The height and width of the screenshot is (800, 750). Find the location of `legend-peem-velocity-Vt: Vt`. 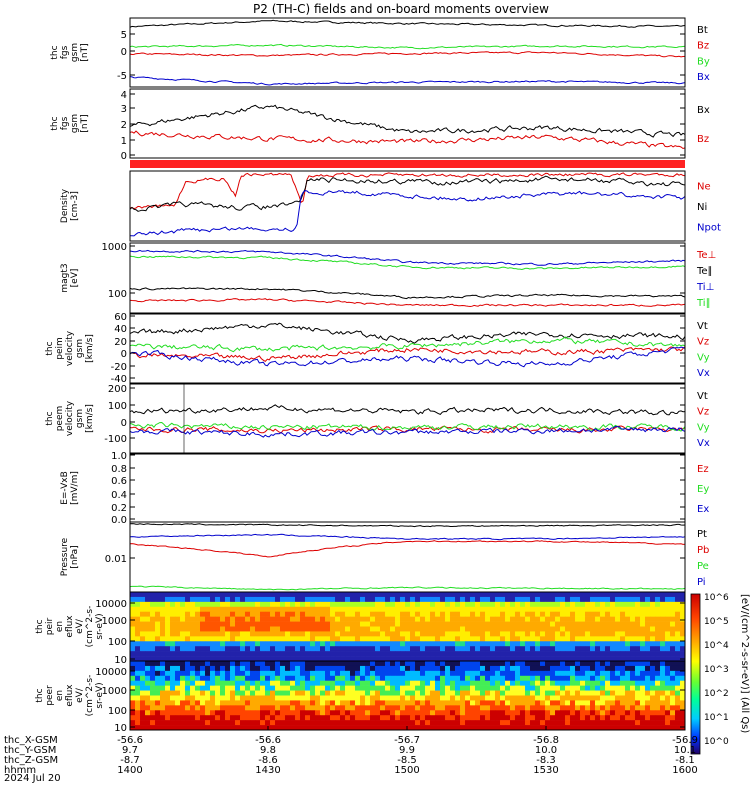

legend-peem-velocity-Vt: Vt is located at coordinates (702, 396).